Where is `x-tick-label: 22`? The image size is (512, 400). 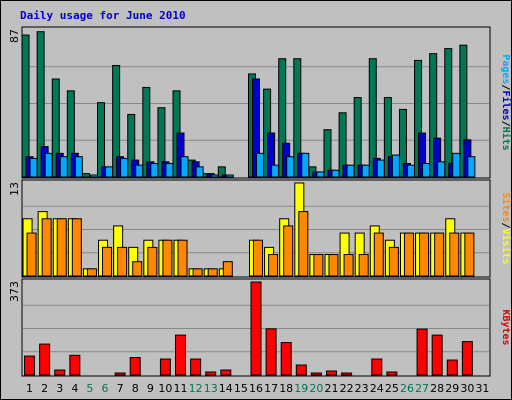 x-tick-label: 22 is located at coordinates (347, 388).